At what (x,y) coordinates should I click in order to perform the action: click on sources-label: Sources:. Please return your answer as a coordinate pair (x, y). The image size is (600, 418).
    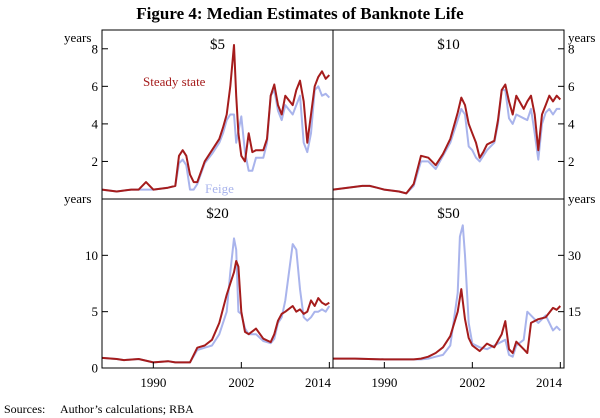
    Looking at the image, I should click on (24, 409).